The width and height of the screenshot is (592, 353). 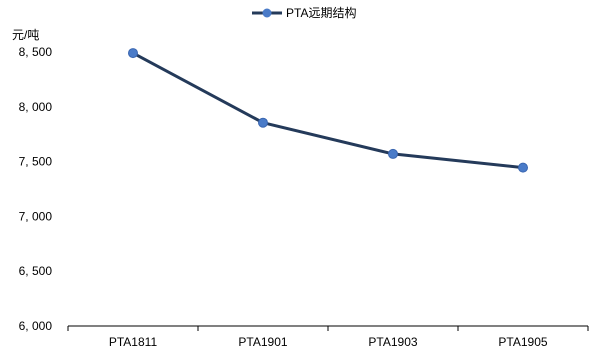 What do you see at coordinates (328, 342) in the screenshot?
I see `x-axis-labels: PTA1811 PTA1901 PTA1903 PTA1905` at bounding box center [328, 342].